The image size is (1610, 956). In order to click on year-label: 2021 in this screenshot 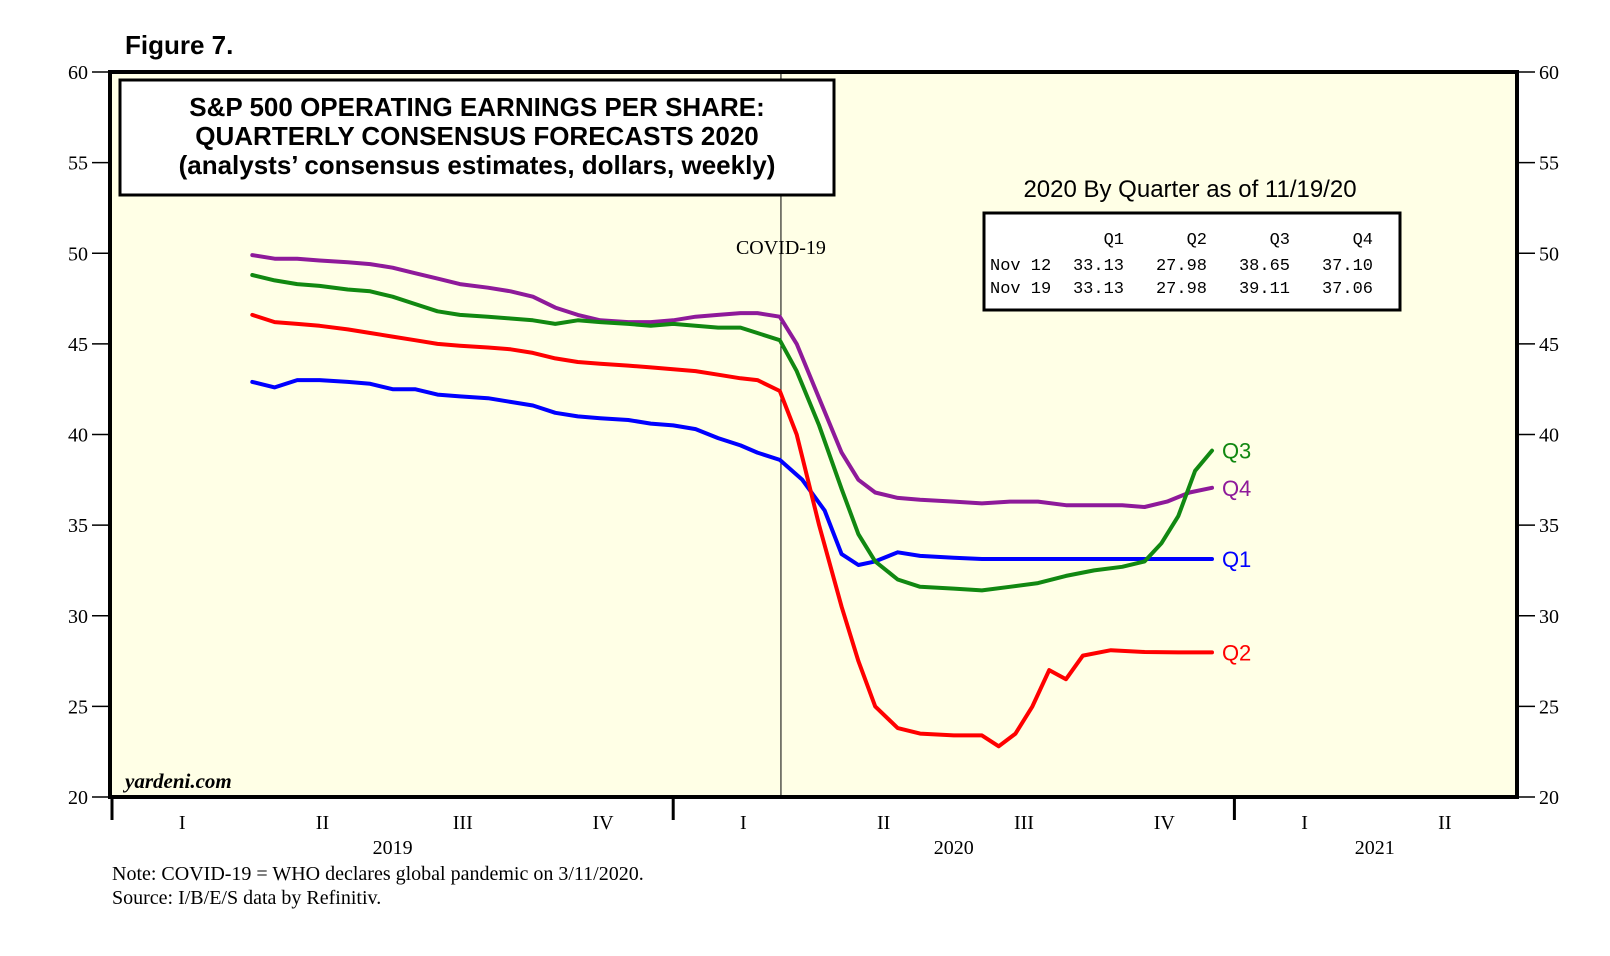, I will do `click(1375, 848)`.